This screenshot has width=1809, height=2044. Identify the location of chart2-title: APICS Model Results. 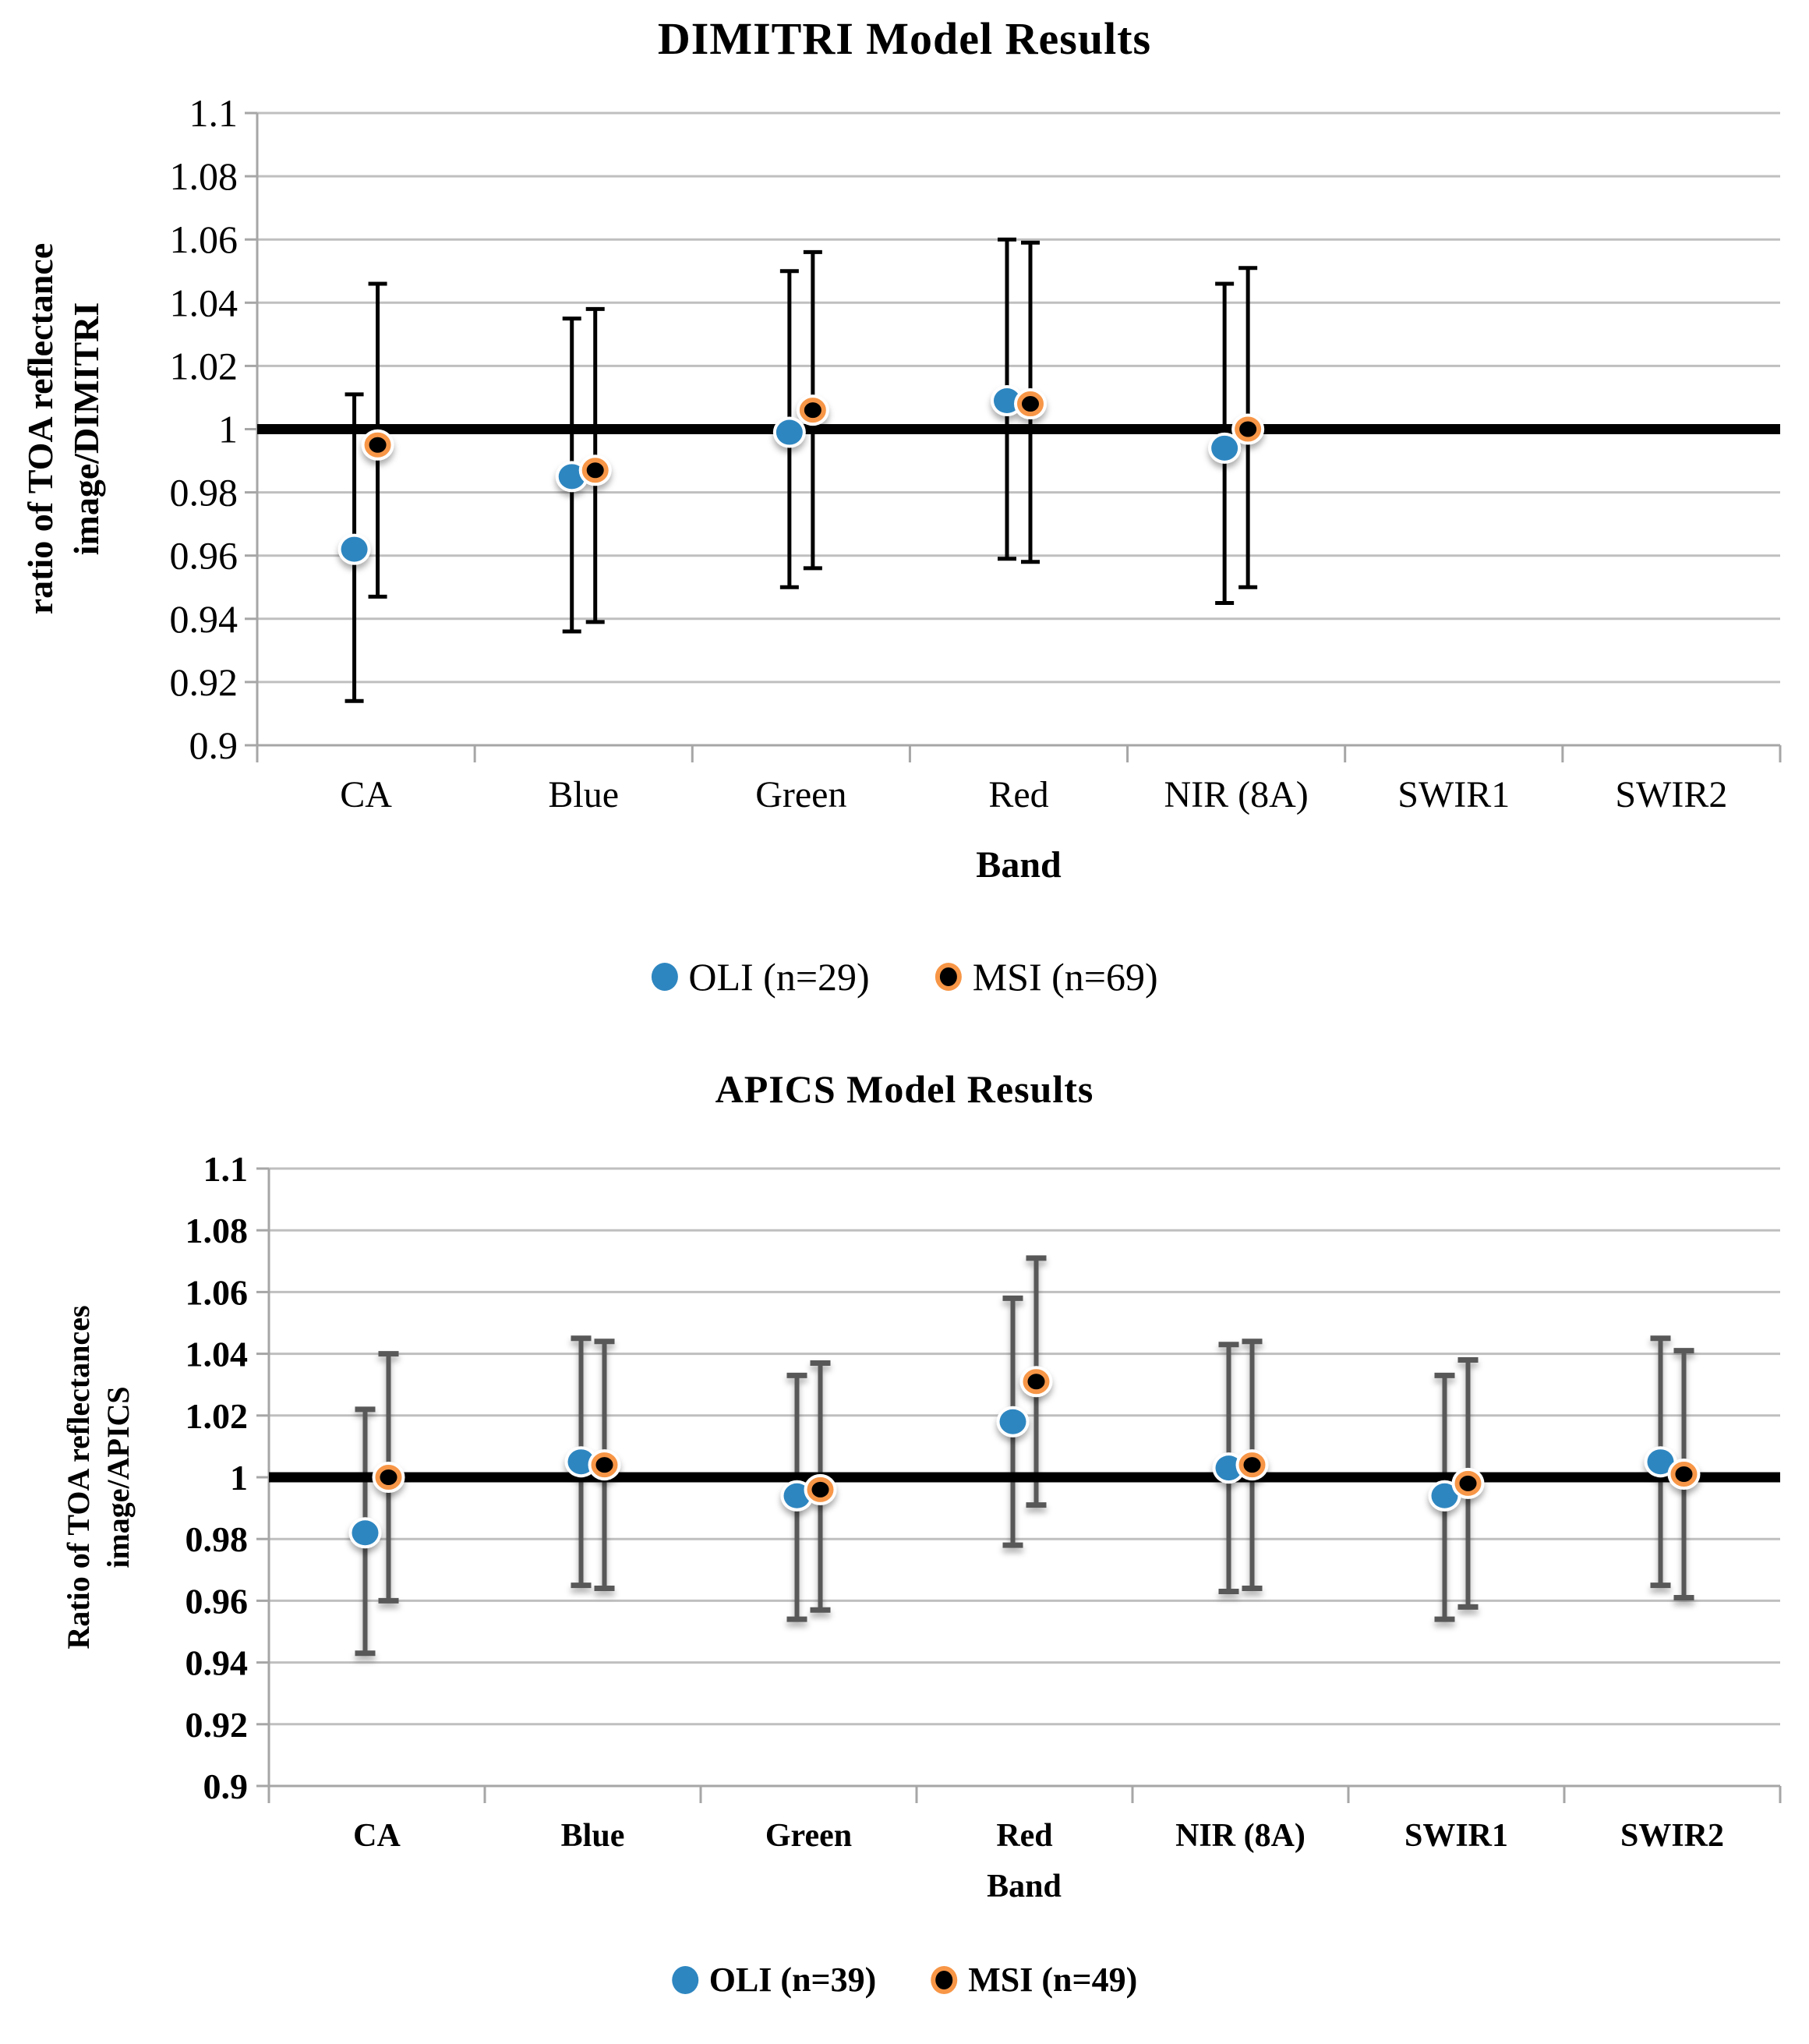
(904, 1089).